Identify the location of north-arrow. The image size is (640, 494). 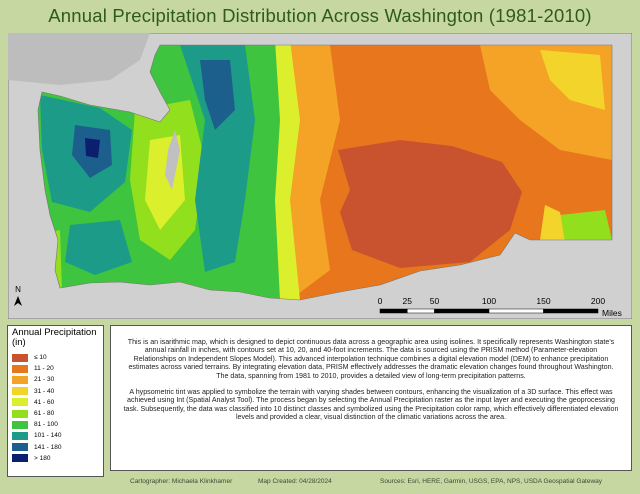
(18, 301).